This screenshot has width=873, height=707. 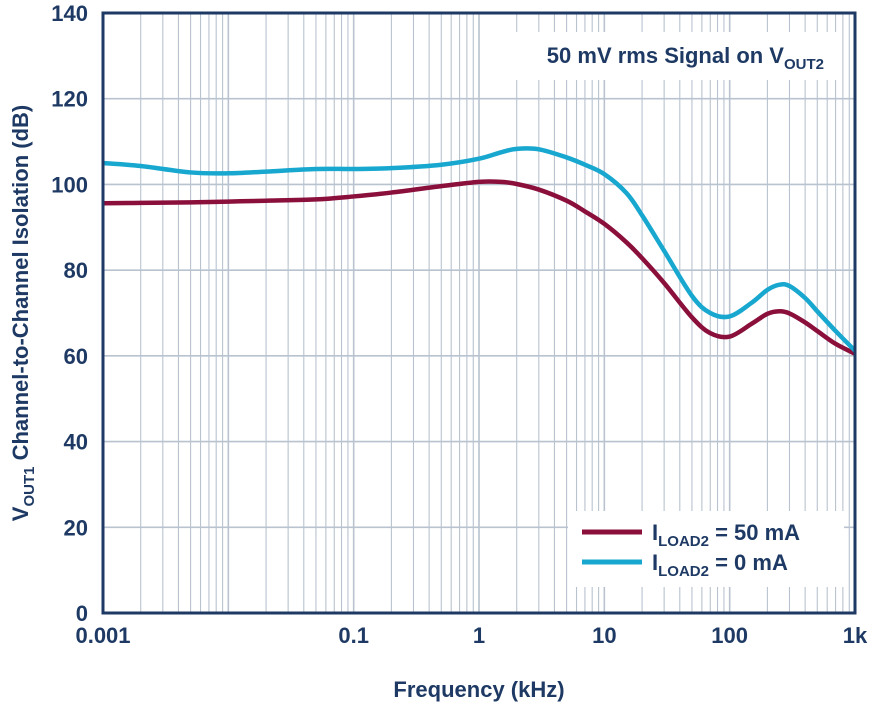 I want to click on x-tick-labels: 0.001 0.1 1 10 100 1k, so click(x=471, y=635).